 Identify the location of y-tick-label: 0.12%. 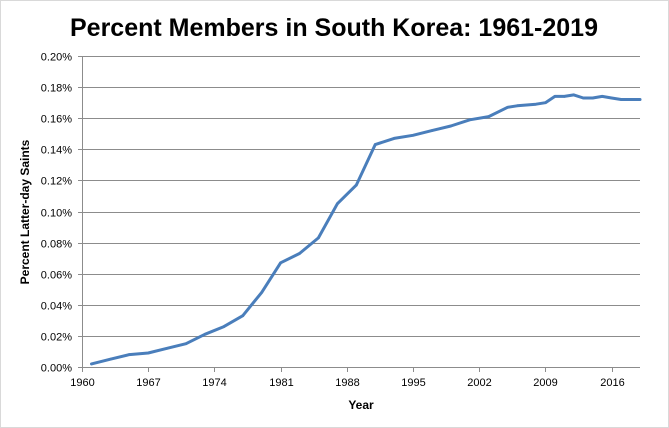
(56, 182).